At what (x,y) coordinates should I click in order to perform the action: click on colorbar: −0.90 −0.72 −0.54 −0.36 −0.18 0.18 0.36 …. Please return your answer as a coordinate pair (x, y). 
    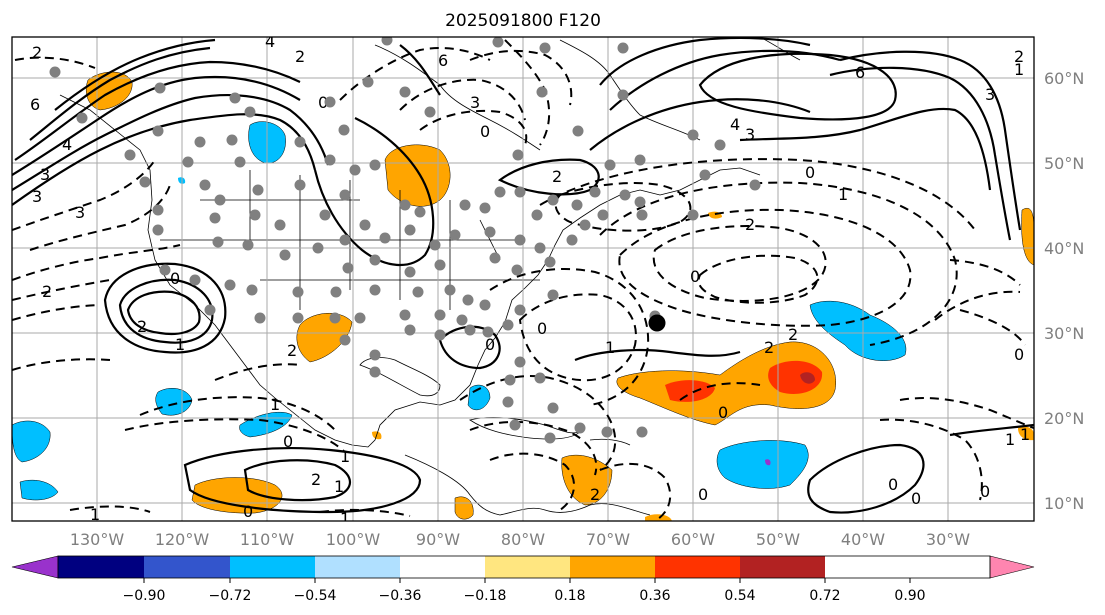
    Looking at the image, I should click on (523, 579).